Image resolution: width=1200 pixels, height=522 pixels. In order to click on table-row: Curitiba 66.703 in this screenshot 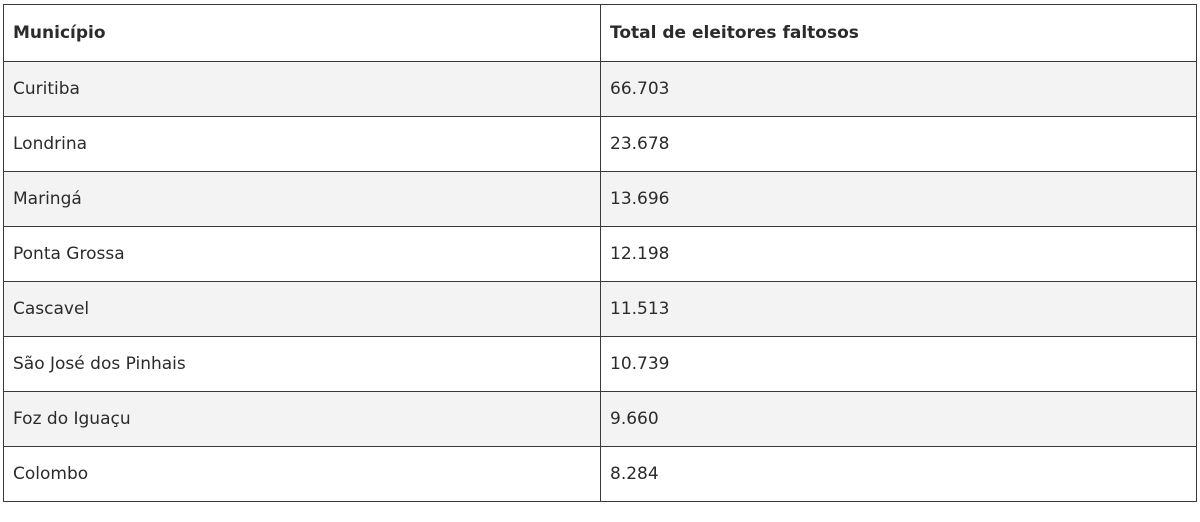, I will do `click(600, 89)`.